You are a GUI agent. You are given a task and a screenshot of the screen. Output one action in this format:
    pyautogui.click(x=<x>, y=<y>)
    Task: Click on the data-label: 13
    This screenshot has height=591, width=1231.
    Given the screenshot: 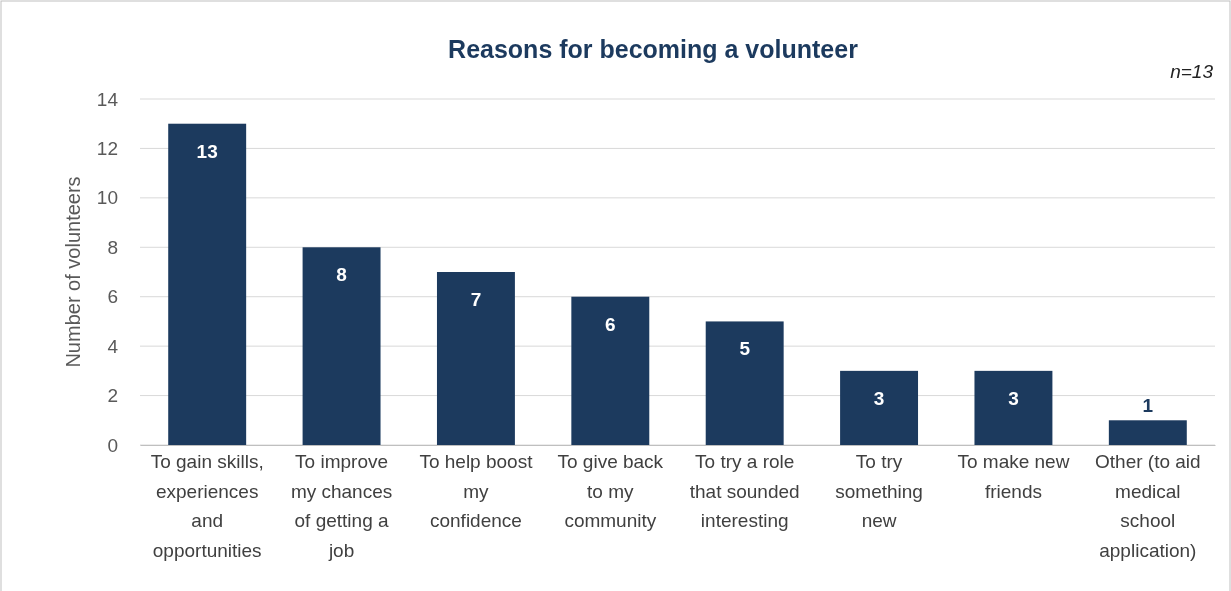 What is the action you would take?
    pyautogui.click(x=207, y=151)
    